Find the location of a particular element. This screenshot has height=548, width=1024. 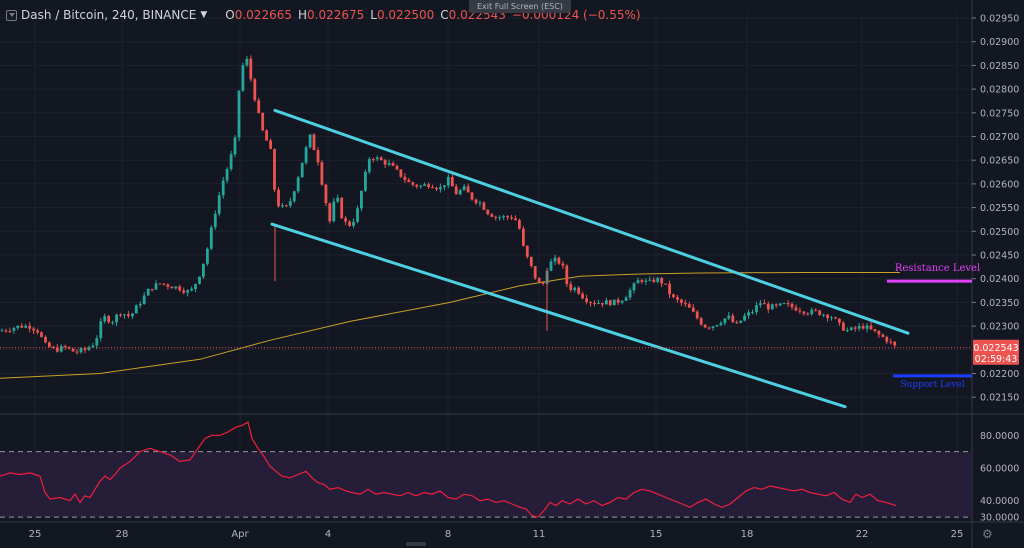

time-tick-label: 15 is located at coordinates (656, 534).